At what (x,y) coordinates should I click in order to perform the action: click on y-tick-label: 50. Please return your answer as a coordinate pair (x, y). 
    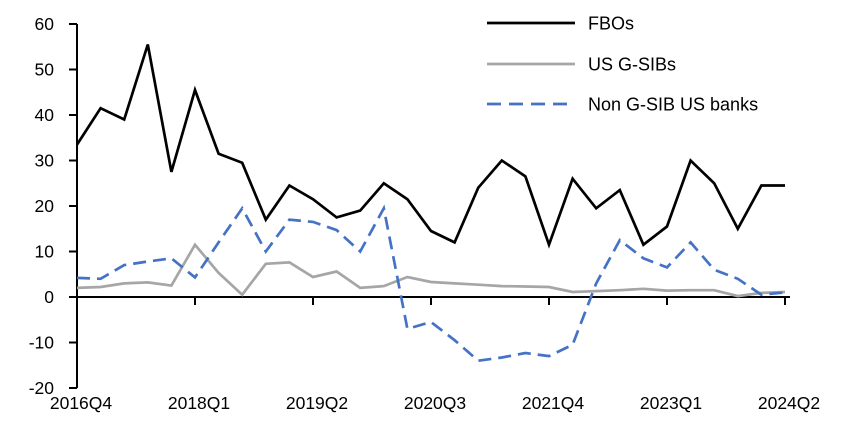
    Looking at the image, I should click on (45, 70).